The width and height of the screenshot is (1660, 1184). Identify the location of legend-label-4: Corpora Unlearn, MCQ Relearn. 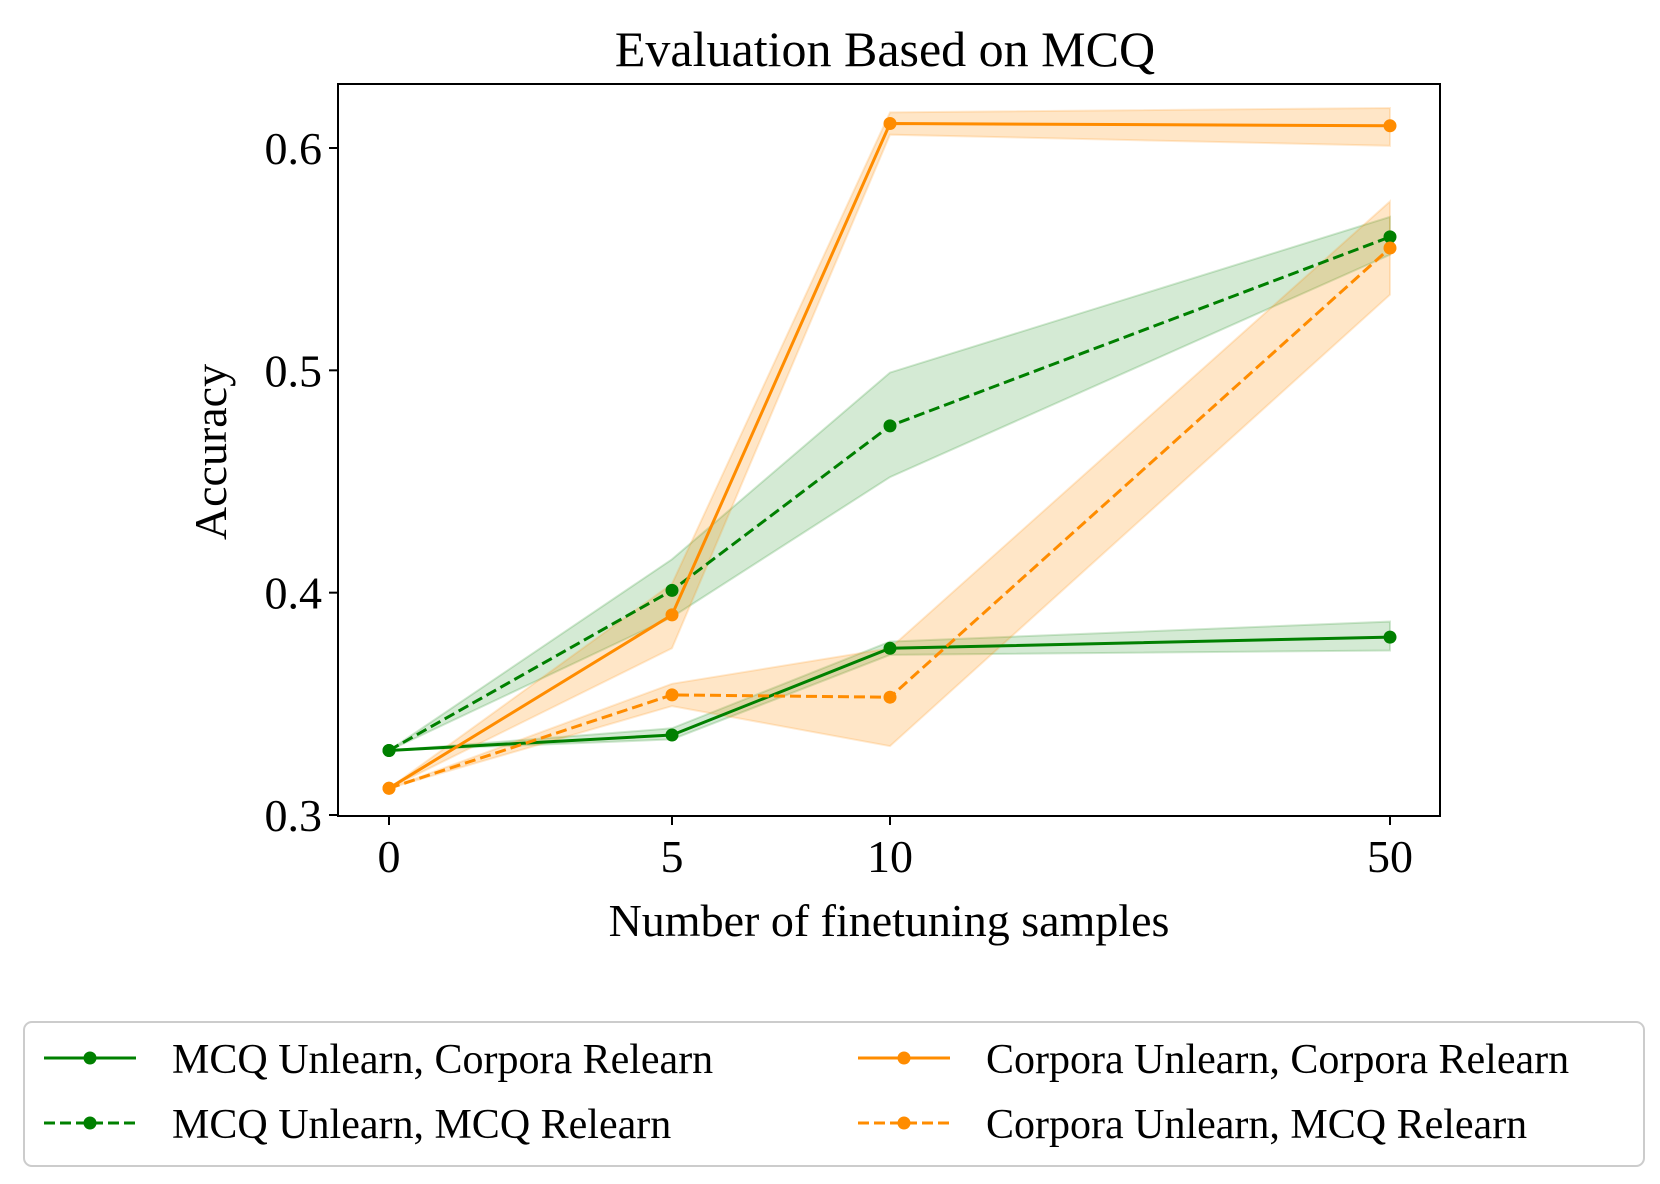
(1256, 1125).